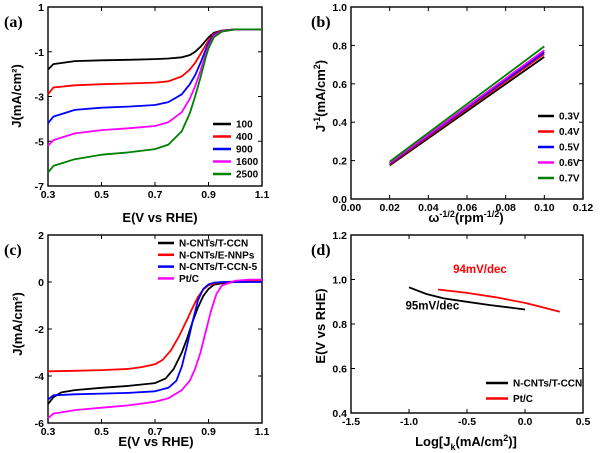 The width and height of the screenshot is (602, 453). What do you see at coordinates (505, 208) in the screenshot?
I see `panel-b-x-tick-label: 0.08` at bounding box center [505, 208].